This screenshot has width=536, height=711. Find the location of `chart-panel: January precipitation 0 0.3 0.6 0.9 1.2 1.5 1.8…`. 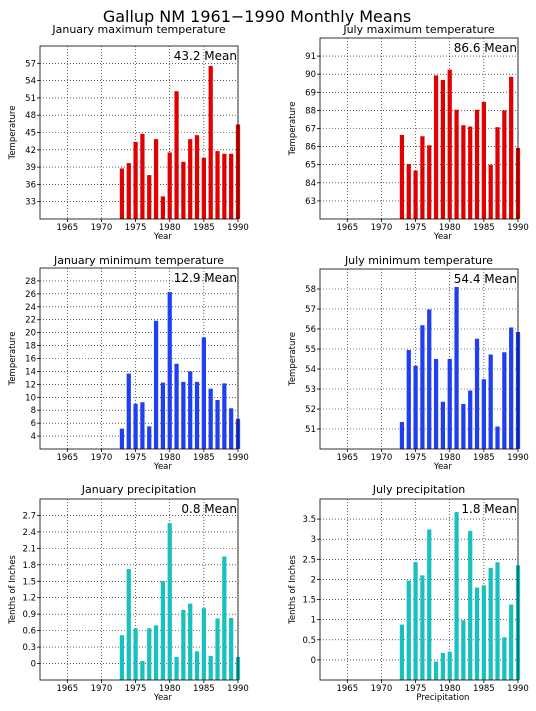

chart-panel: January precipitation 0 0.3 0.6 0.9 1.2 1.5 1.8… is located at coordinates (128, 593).